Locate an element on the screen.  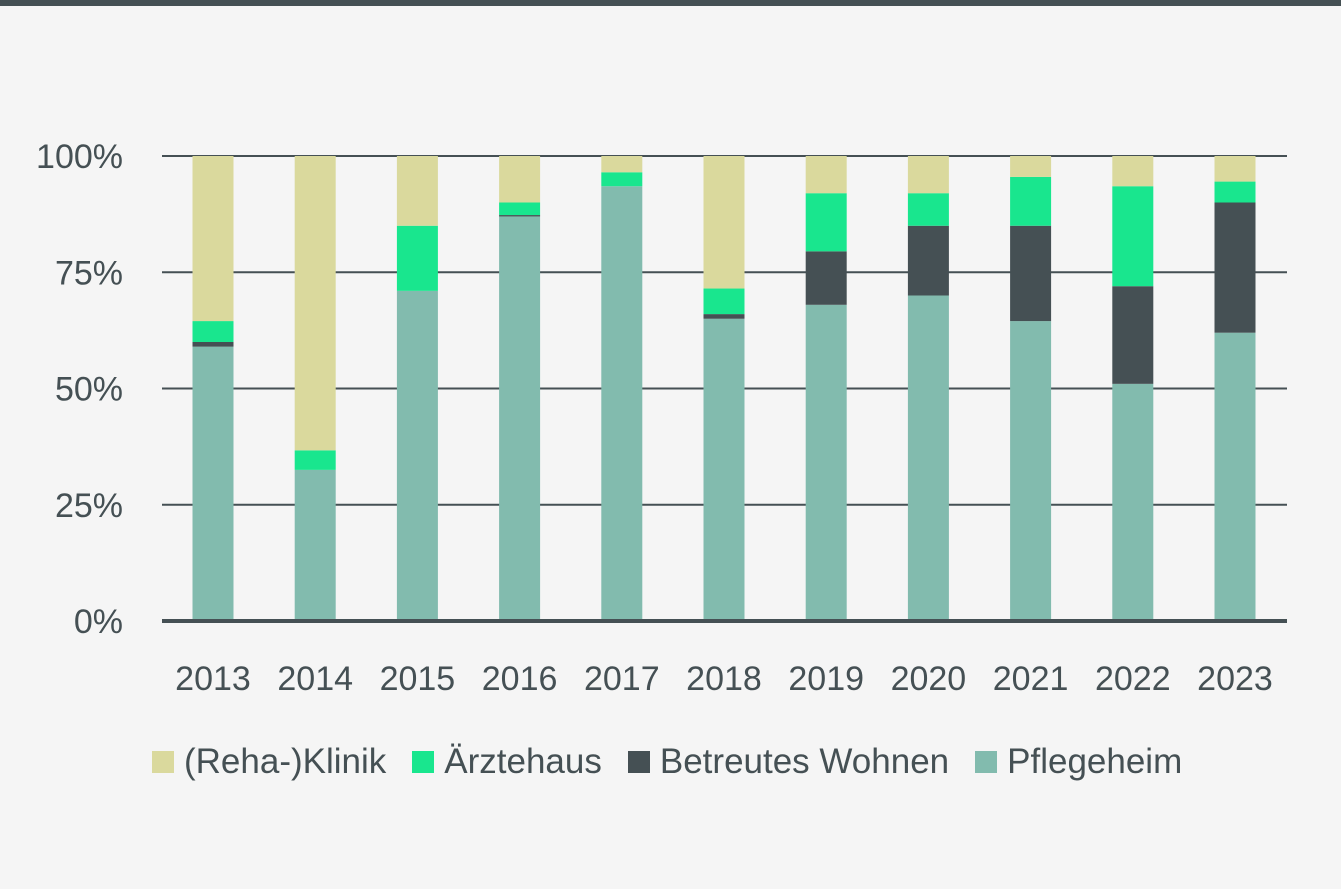
y-tick-label: 25% is located at coordinates (89, 506).